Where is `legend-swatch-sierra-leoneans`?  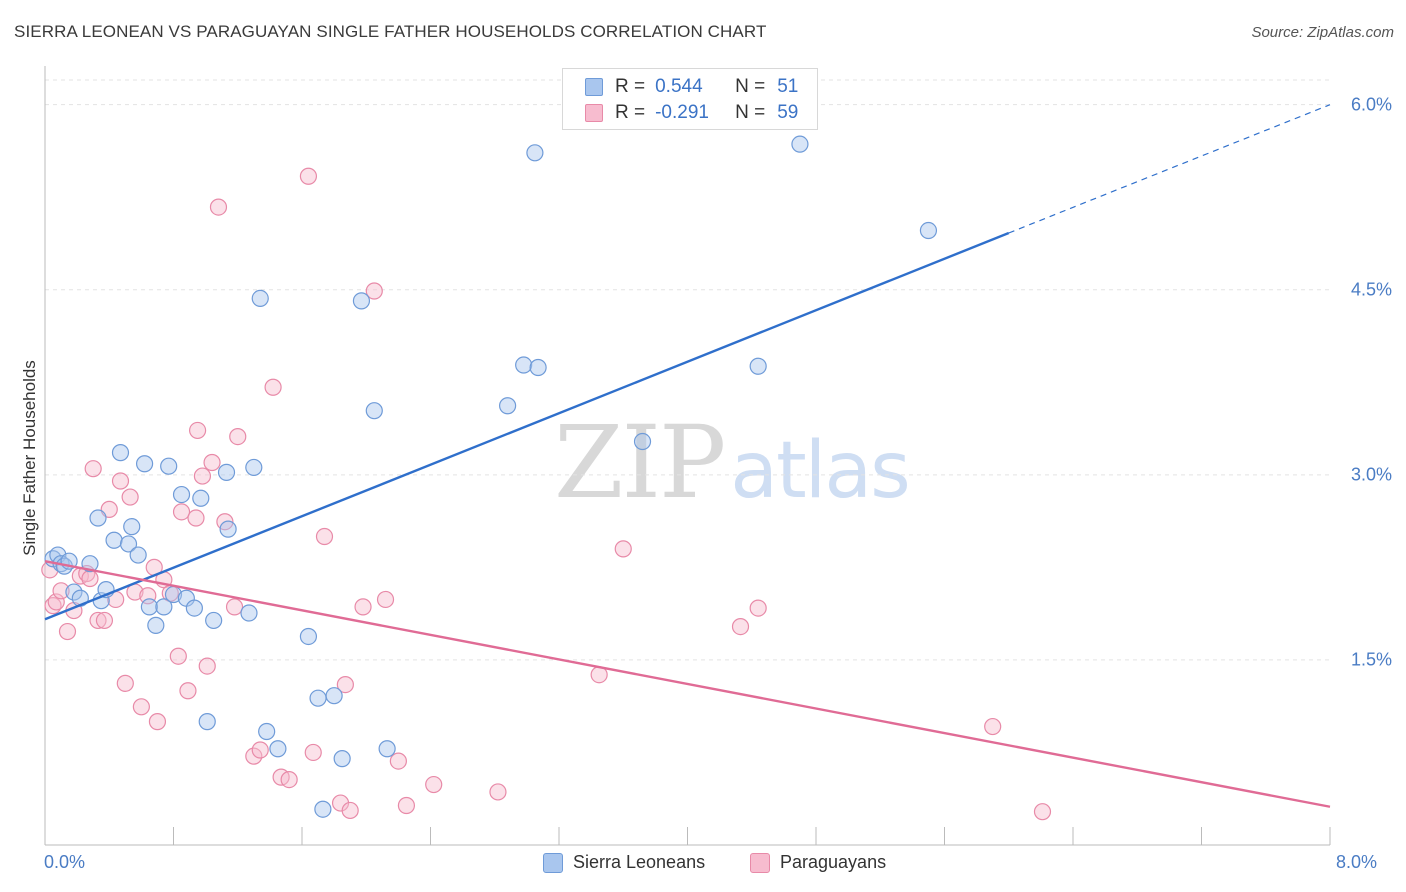 legend-swatch-sierra-leoneans is located at coordinates (594, 87).